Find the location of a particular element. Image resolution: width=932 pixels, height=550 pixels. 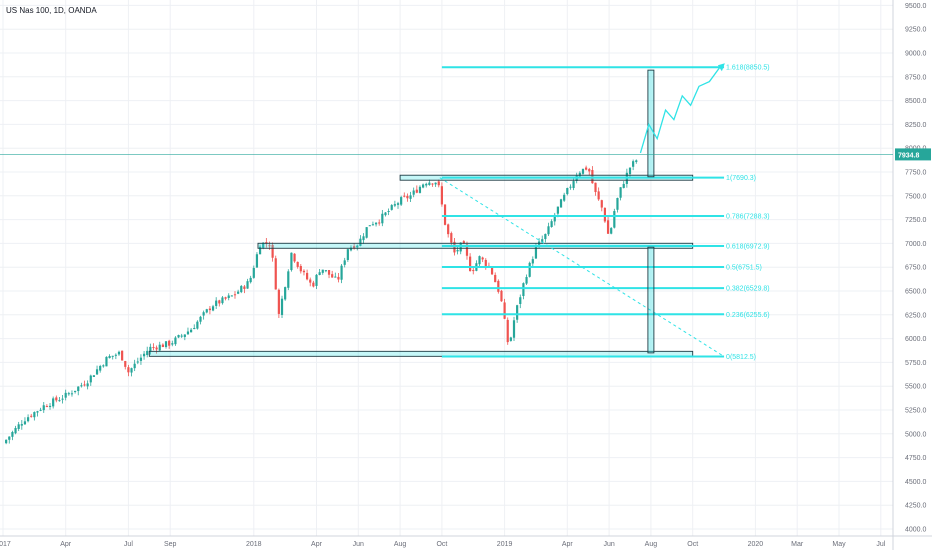

y-tick-label: 6750.0 is located at coordinates (916, 268).